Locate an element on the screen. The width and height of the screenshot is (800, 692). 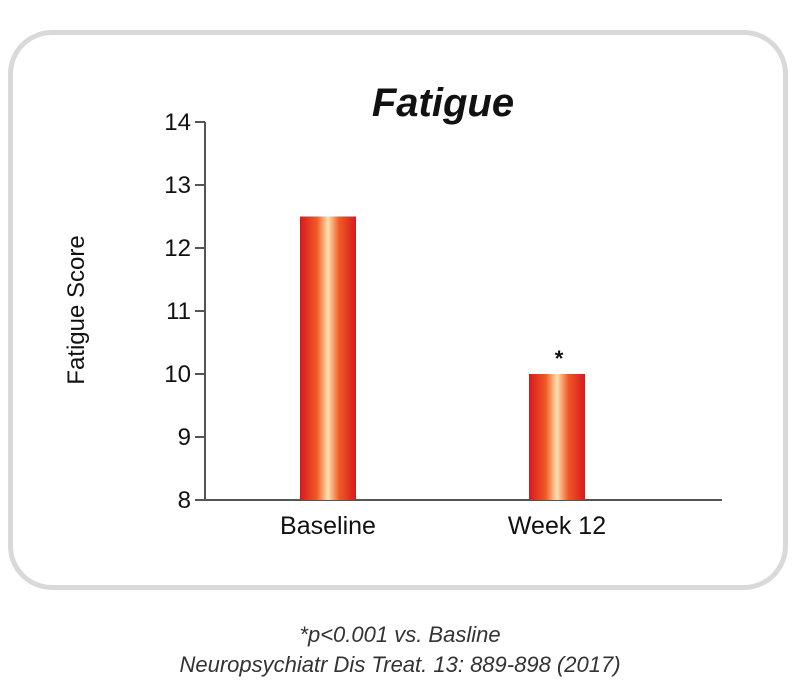
y-tick-label: 9 is located at coordinates (184, 437).